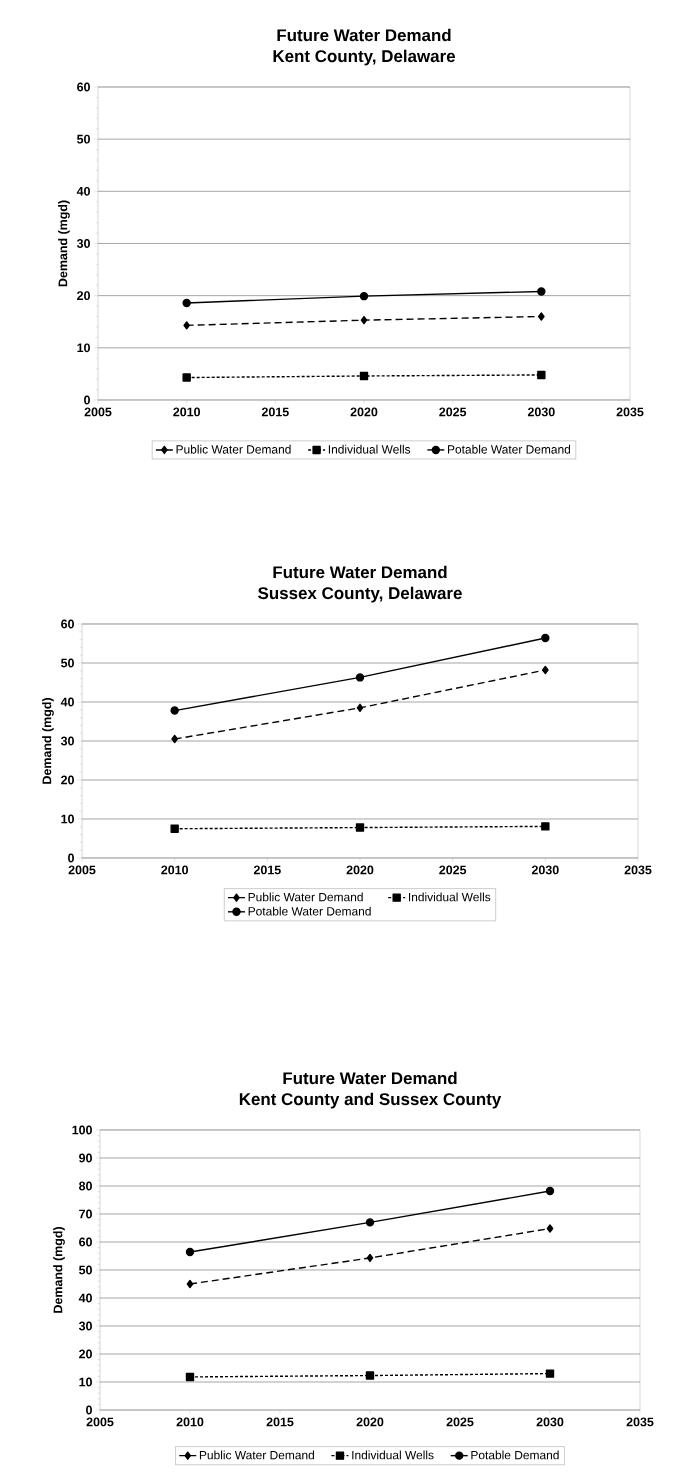 Image resolution: width=676 pixels, height=1472 pixels. Describe the element at coordinates (82, 1130) in the screenshot. I see `y-tick-label: 100` at that location.